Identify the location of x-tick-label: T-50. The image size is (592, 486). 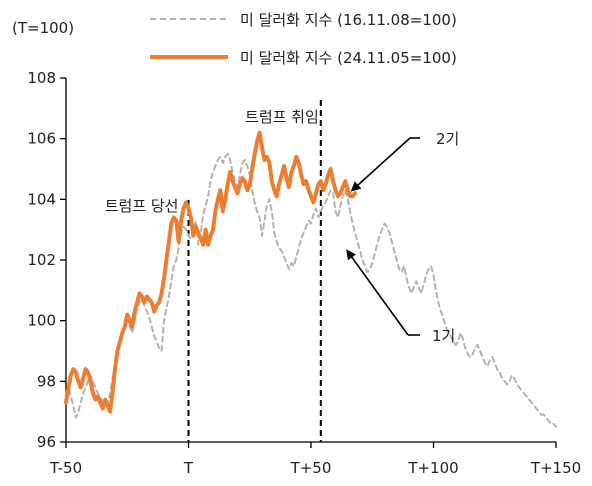
(65, 468).